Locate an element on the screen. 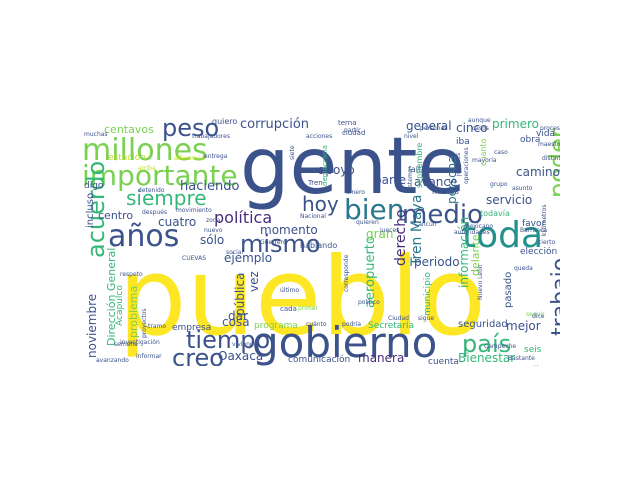 This screenshot has height=480, width=640. word-apoyo: apoyo is located at coordinates (336, 170).